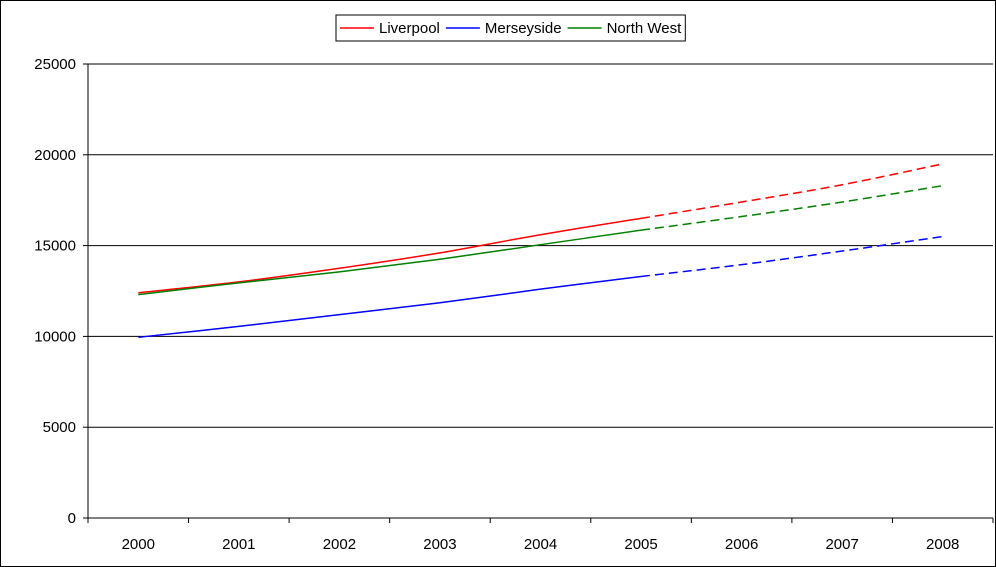 This screenshot has width=996, height=567. Describe the element at coordinates (72, 518) in the screenshot. I see `y-tick-label-0: 0` at that location.